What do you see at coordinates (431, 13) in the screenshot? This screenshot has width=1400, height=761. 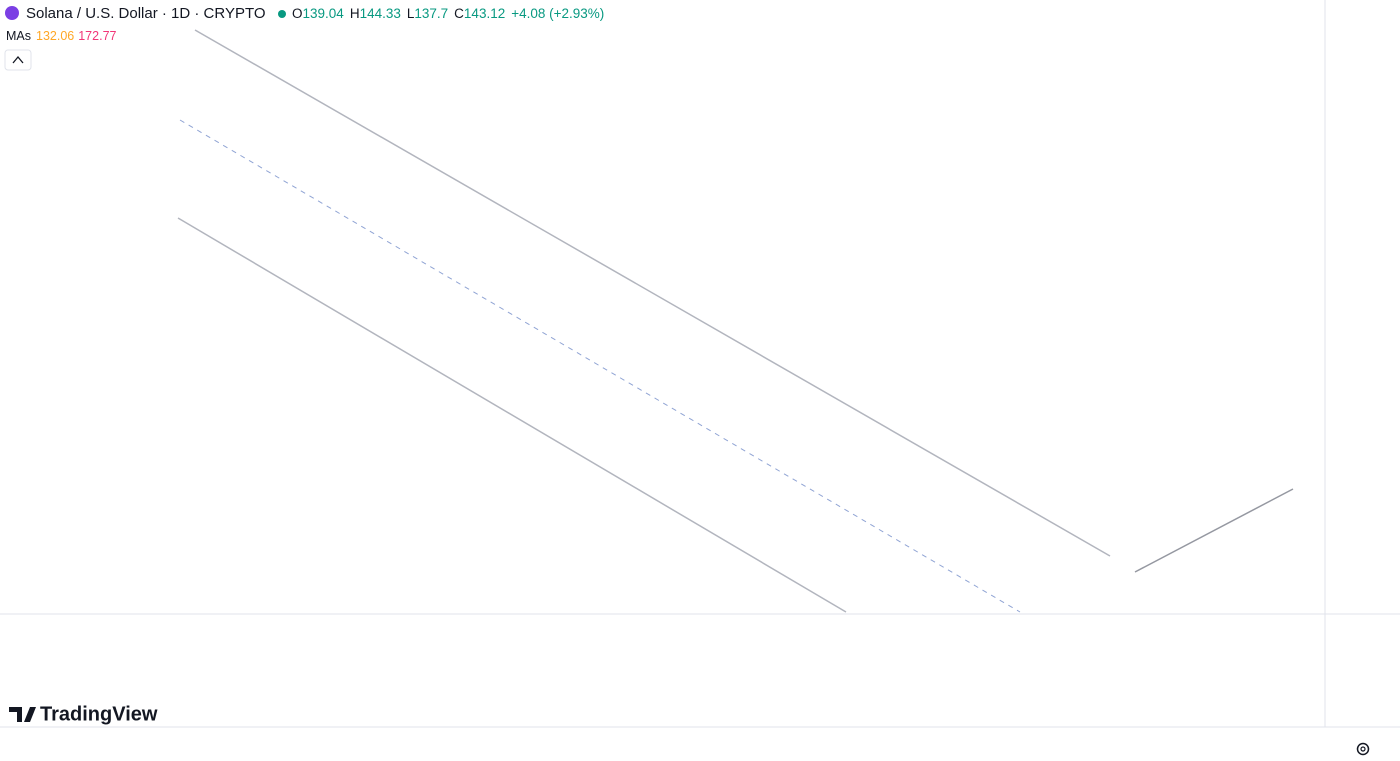 I see `ohlc-value: 137.7` at bounding box center [431, 13].